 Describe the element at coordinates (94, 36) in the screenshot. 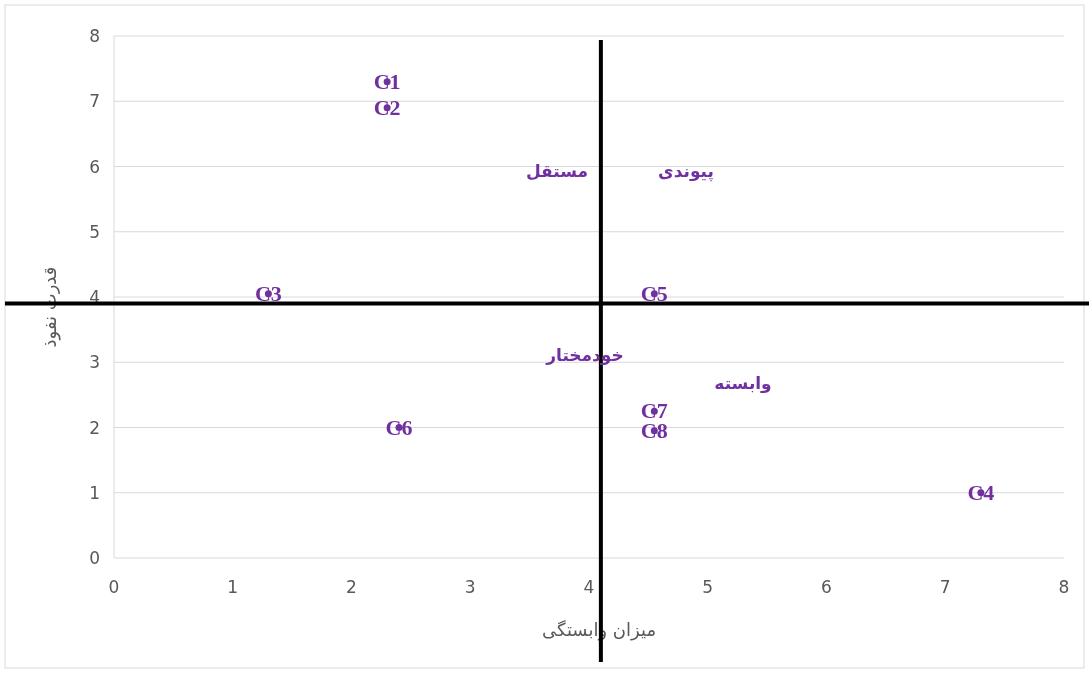

I see `y-tick-label: 8` at that location.